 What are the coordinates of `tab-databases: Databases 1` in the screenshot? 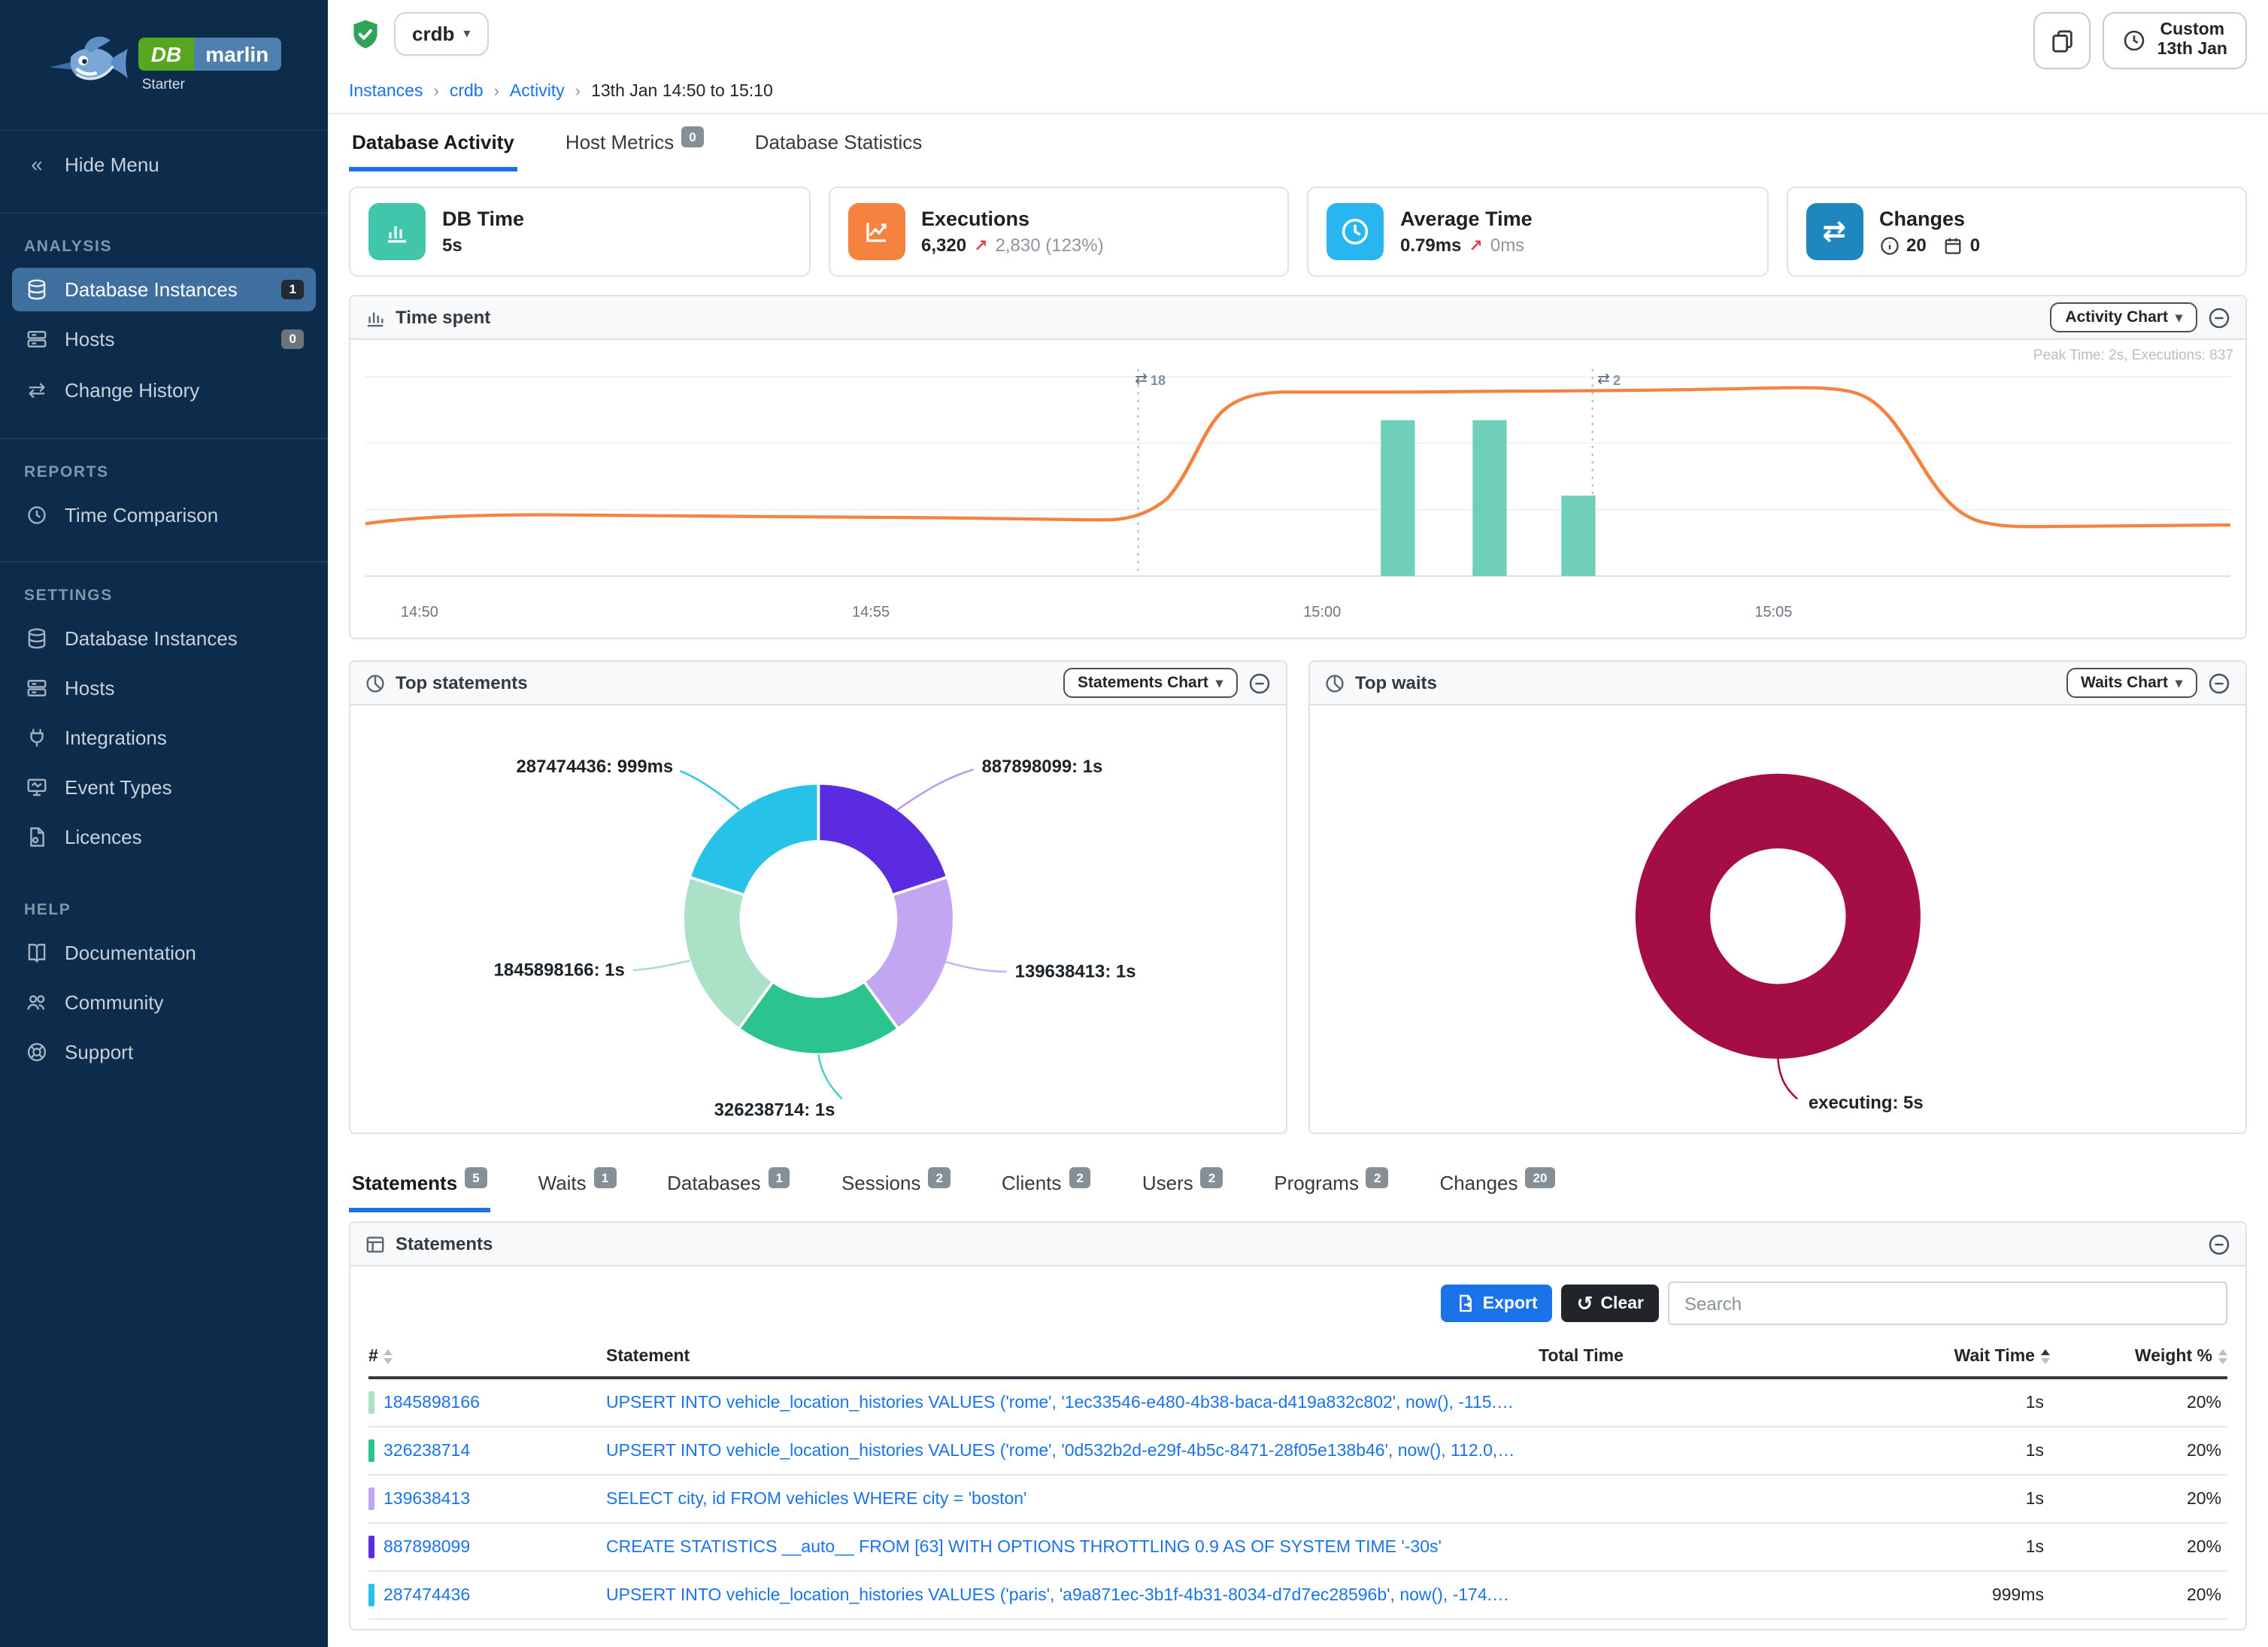 It's located at (728, 1183).